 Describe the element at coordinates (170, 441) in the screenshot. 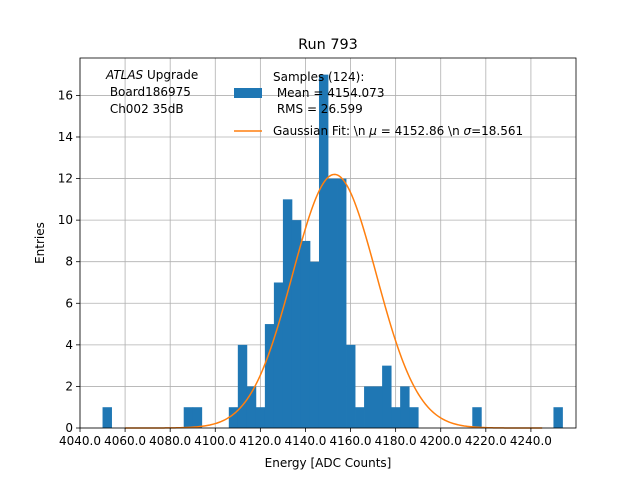

I see `x-tick-label-2: 4080.0` at that location.